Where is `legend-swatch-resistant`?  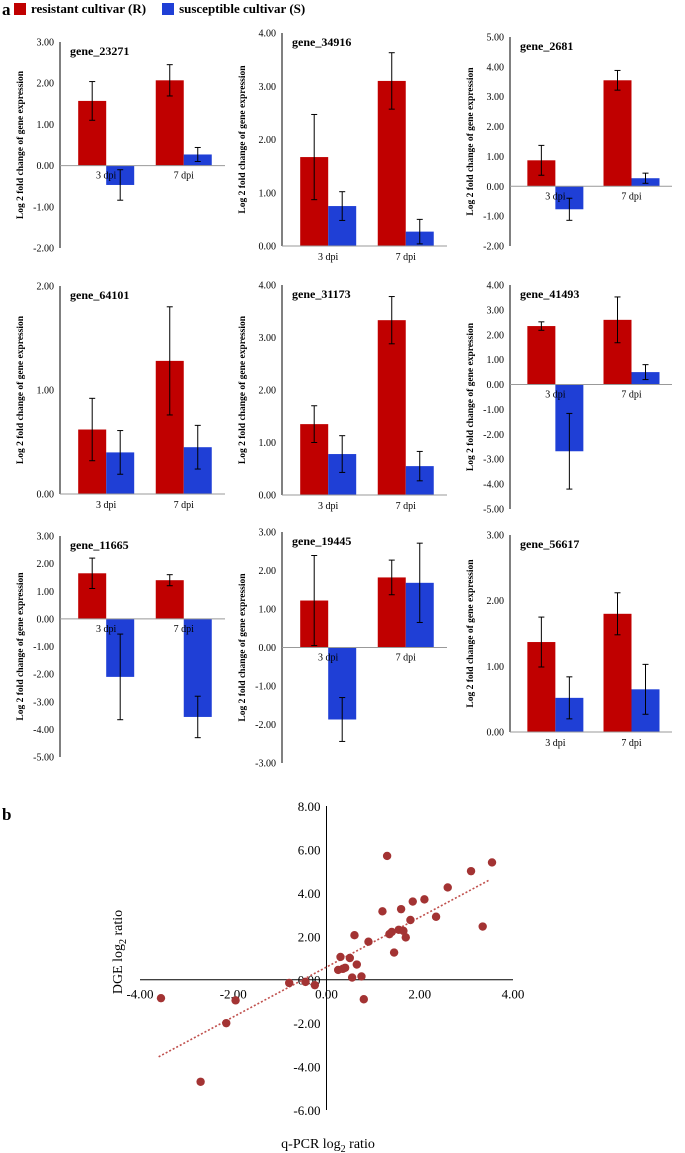 legend-swatch-resistant is located at coordinates (20, 9).